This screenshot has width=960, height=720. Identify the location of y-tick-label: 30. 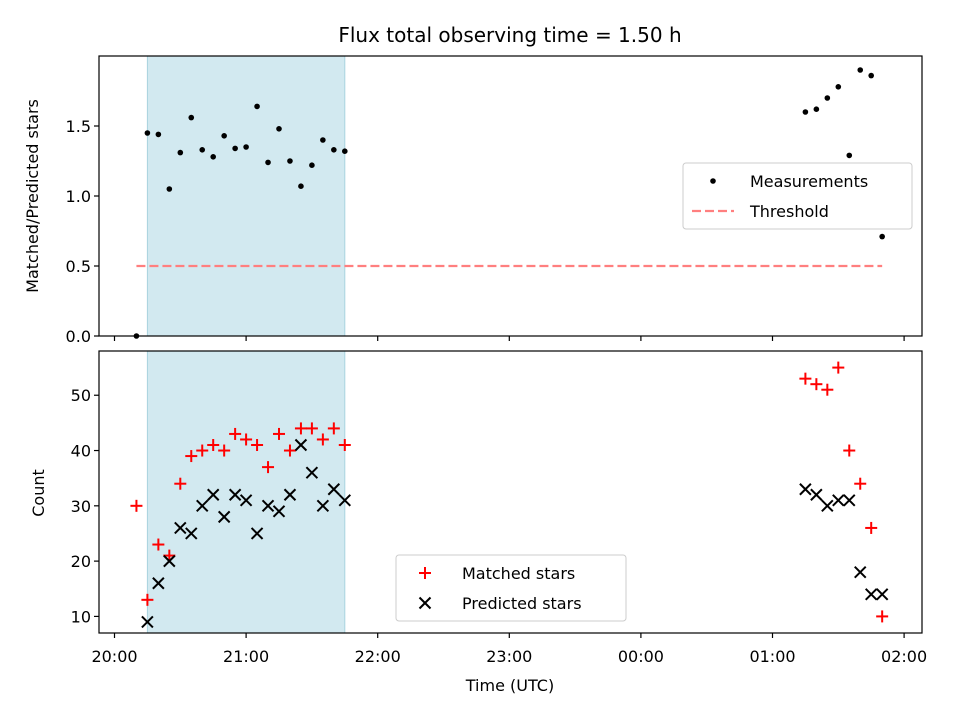
(81, 506).